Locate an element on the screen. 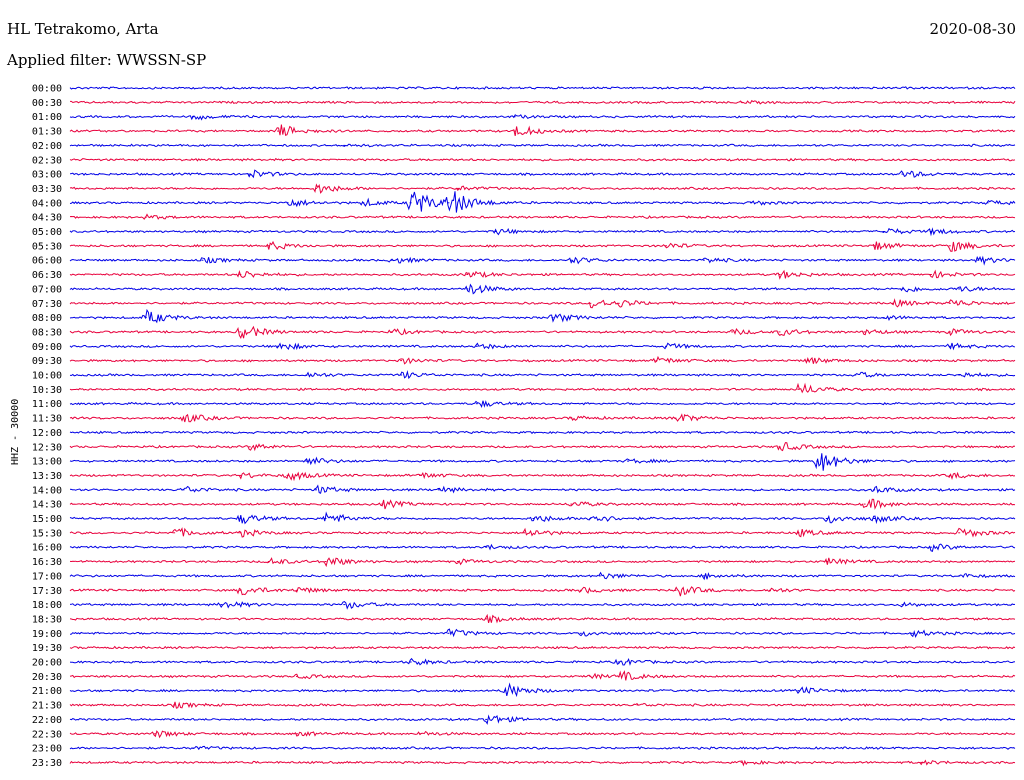 This screenshot has width=1024, height=780. time-tick-label: 21:00 is located at coordinates (47, 691).